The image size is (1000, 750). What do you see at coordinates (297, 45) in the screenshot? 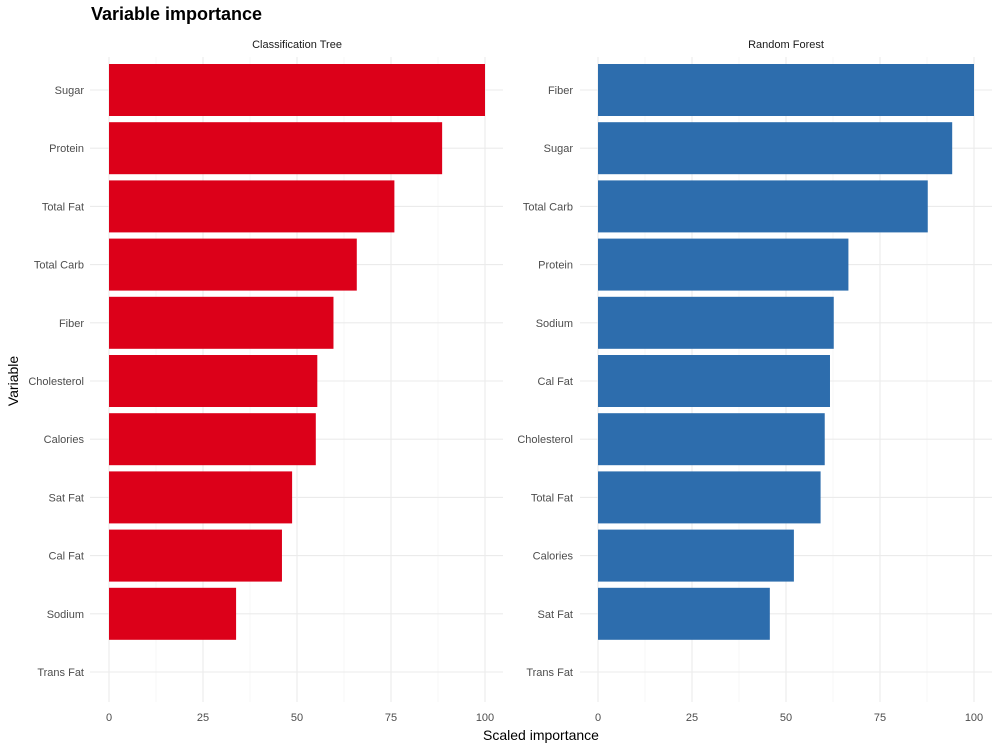
I see `panel-title: Classification Tree` at bounding box center [297, 45].